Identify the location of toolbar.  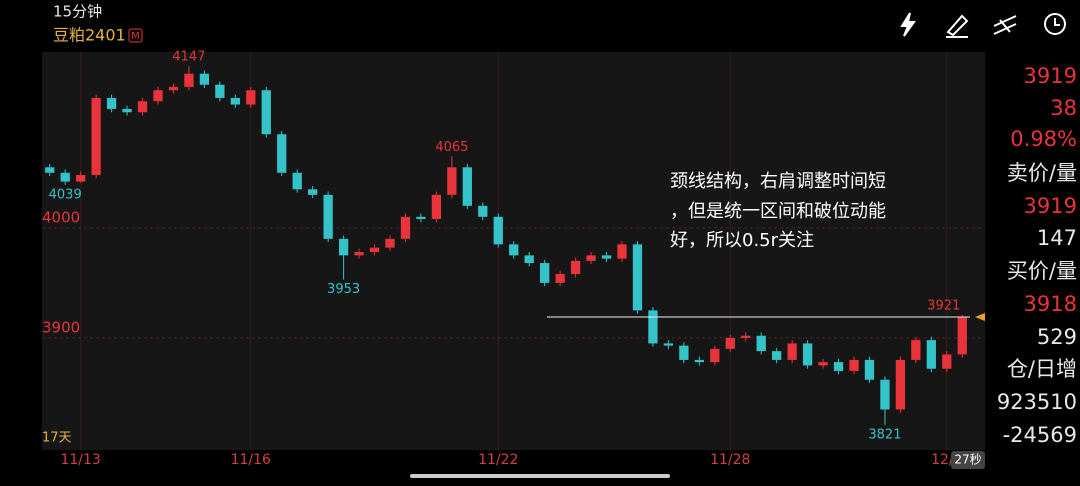
(983, 25).